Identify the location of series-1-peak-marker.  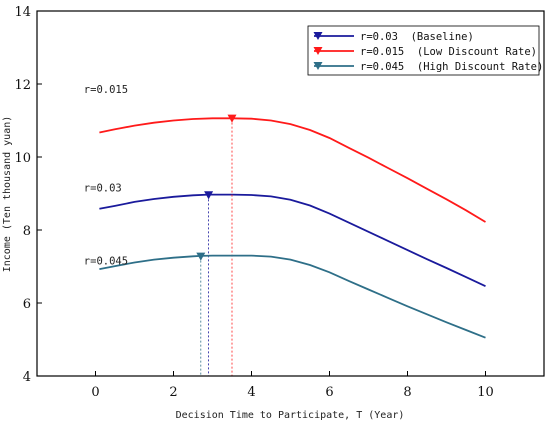
(209, 195).